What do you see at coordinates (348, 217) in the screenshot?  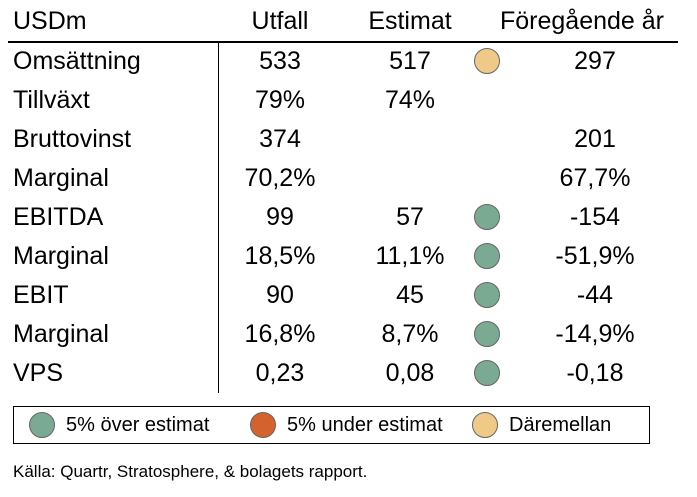 I see `table-row: EBITDA 99 57 -154` at bounding box center [348, 217].